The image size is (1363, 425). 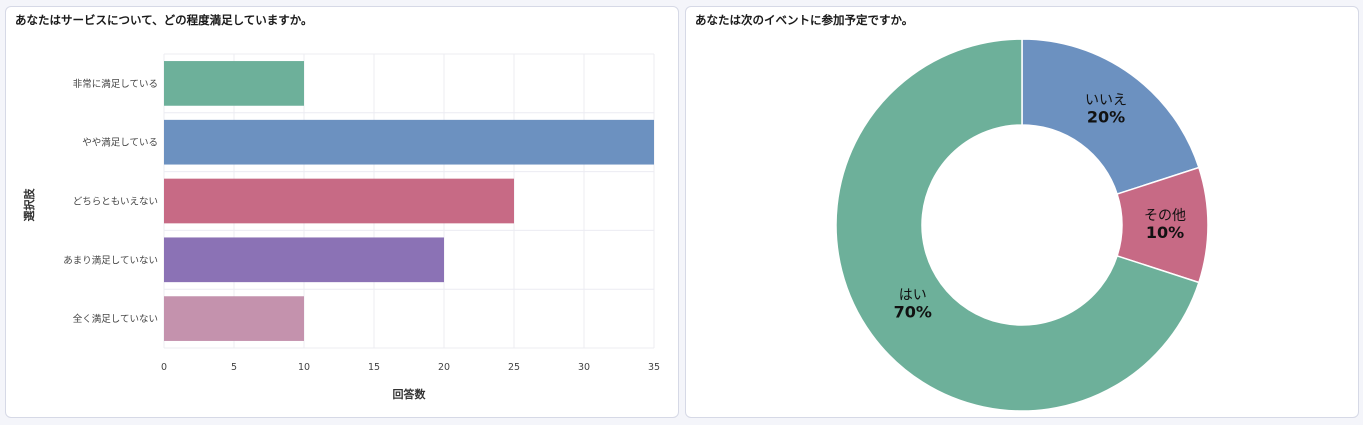 What do you see at coordinates (29, 205) in the screenshot?
I see `y-axis-title: 選択肢` at bounding box center [29, 205].